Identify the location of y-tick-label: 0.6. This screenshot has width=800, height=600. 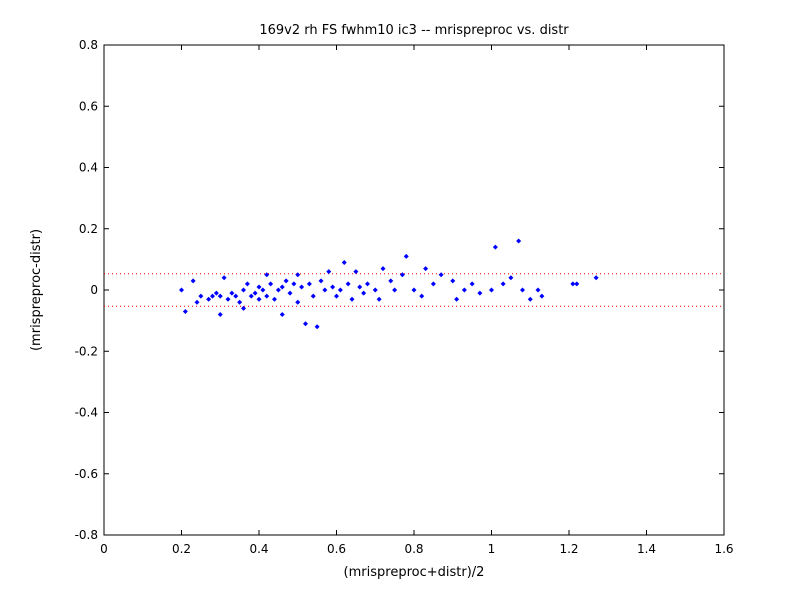
(88, 106).